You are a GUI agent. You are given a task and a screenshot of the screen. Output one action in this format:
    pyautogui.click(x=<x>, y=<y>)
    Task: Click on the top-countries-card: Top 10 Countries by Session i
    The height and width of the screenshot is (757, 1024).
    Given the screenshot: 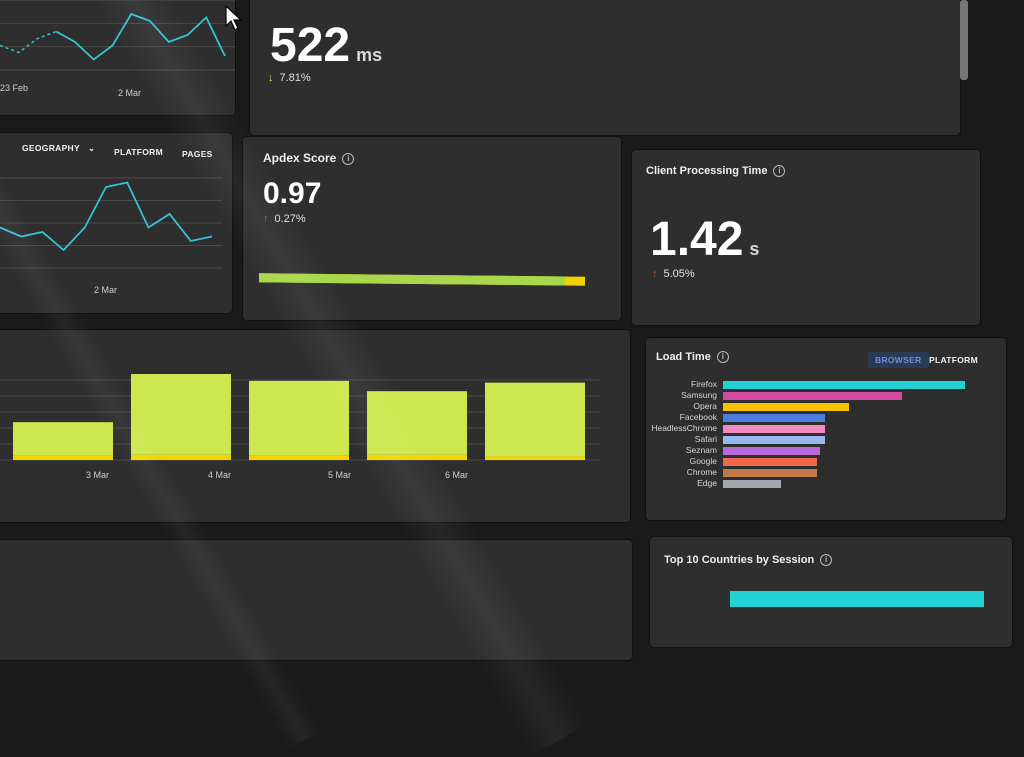 What is the action you would take?
    pyautogui.click(x=831, y=592)
    